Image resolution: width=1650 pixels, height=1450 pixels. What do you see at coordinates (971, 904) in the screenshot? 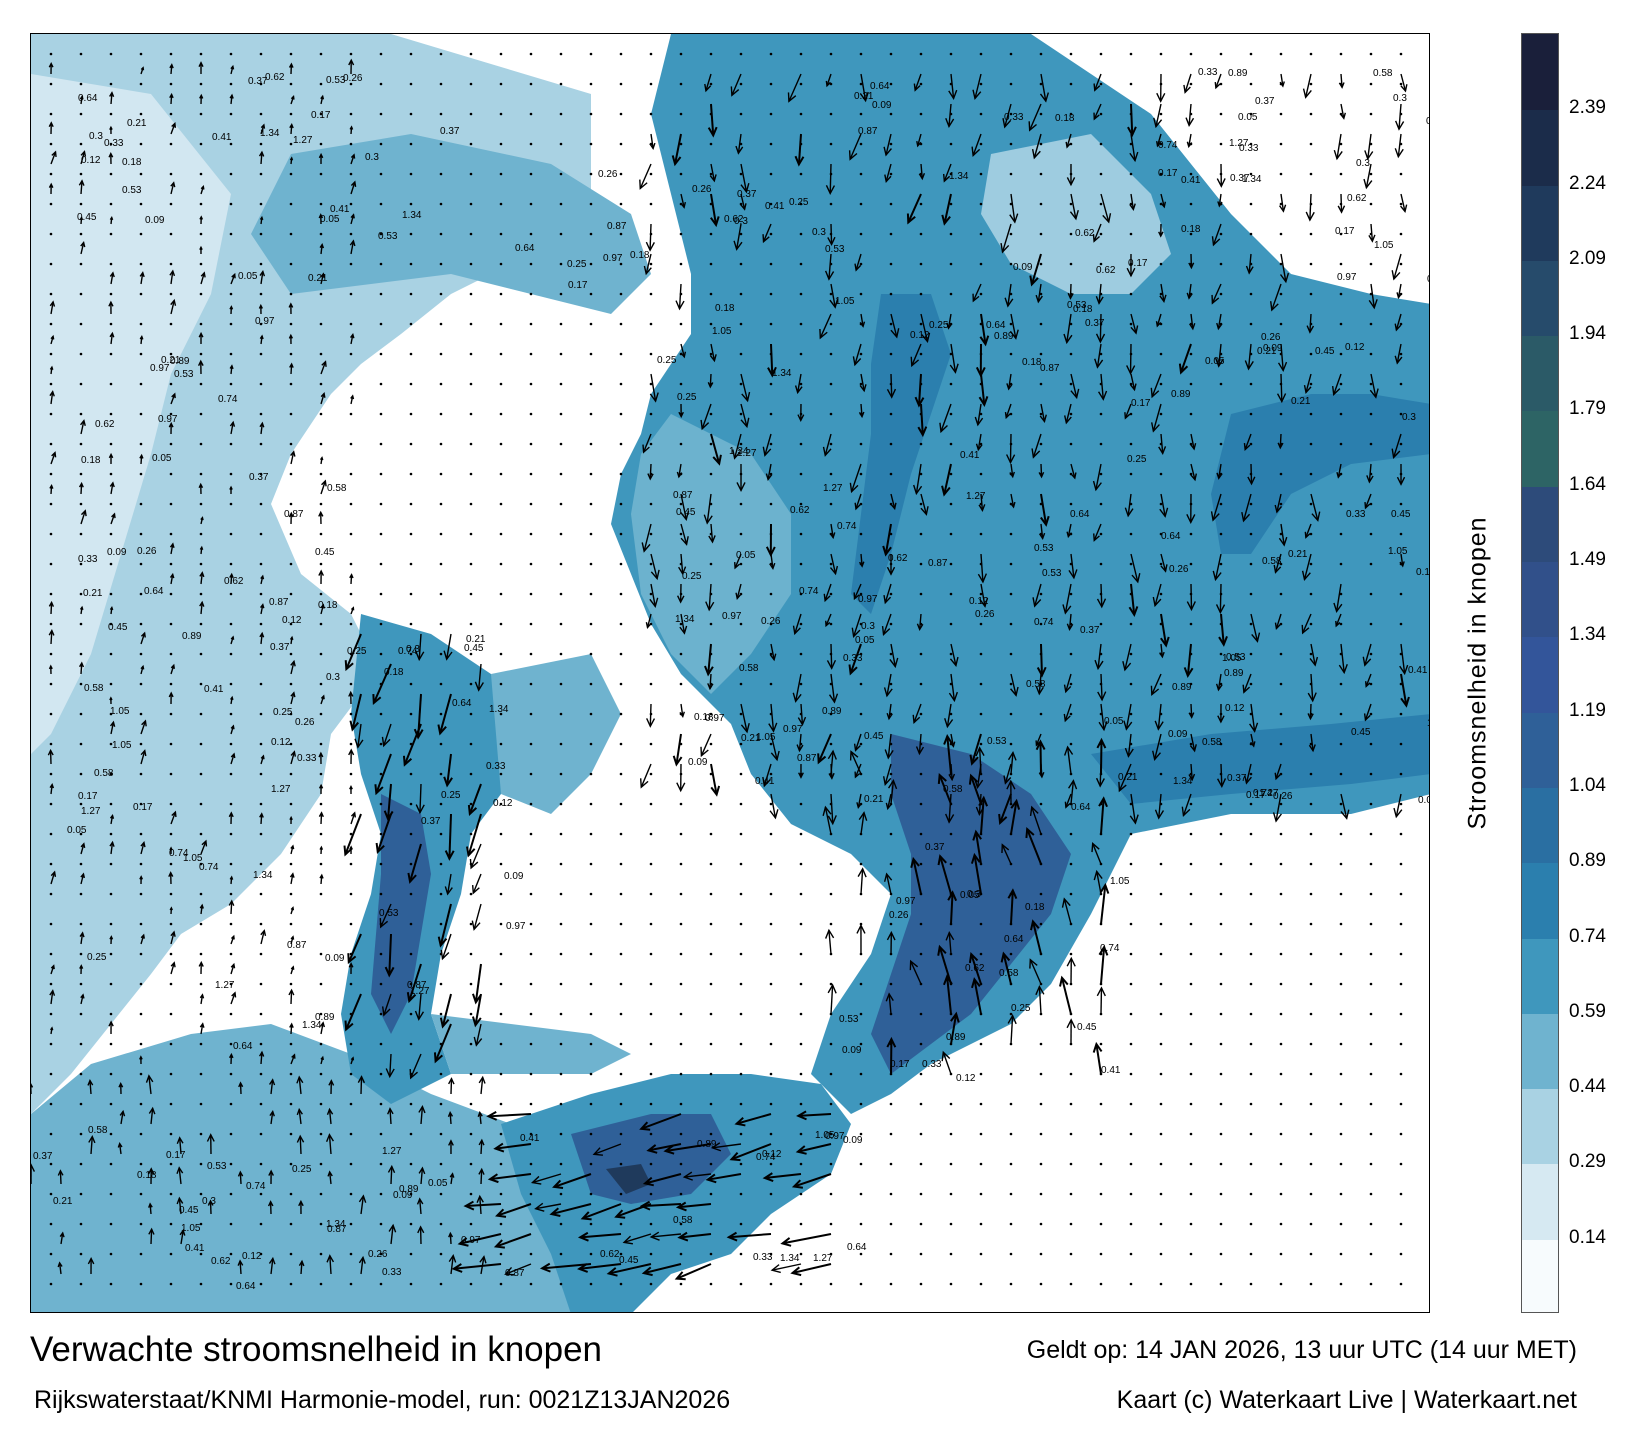
I see `southern-channel` at bounding box center [971, 904].